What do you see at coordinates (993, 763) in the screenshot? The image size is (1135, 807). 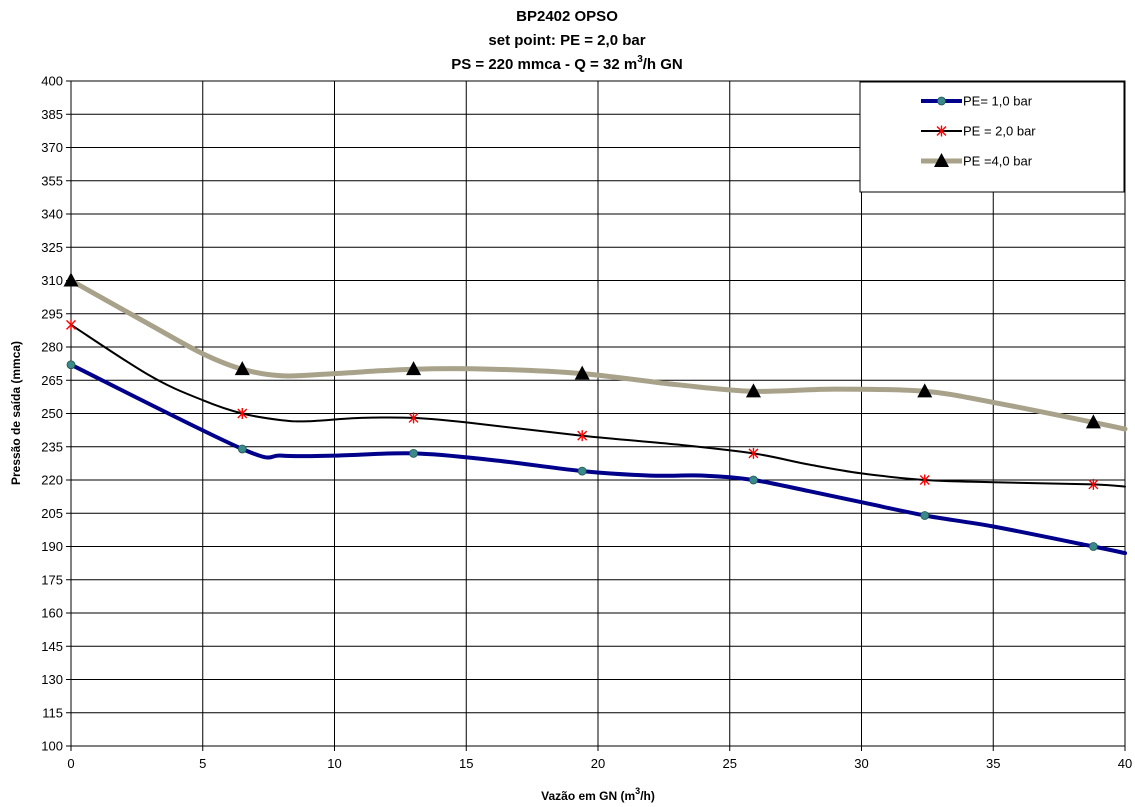 I see `x-tick-label: 35` at bounding box center [993, 763].